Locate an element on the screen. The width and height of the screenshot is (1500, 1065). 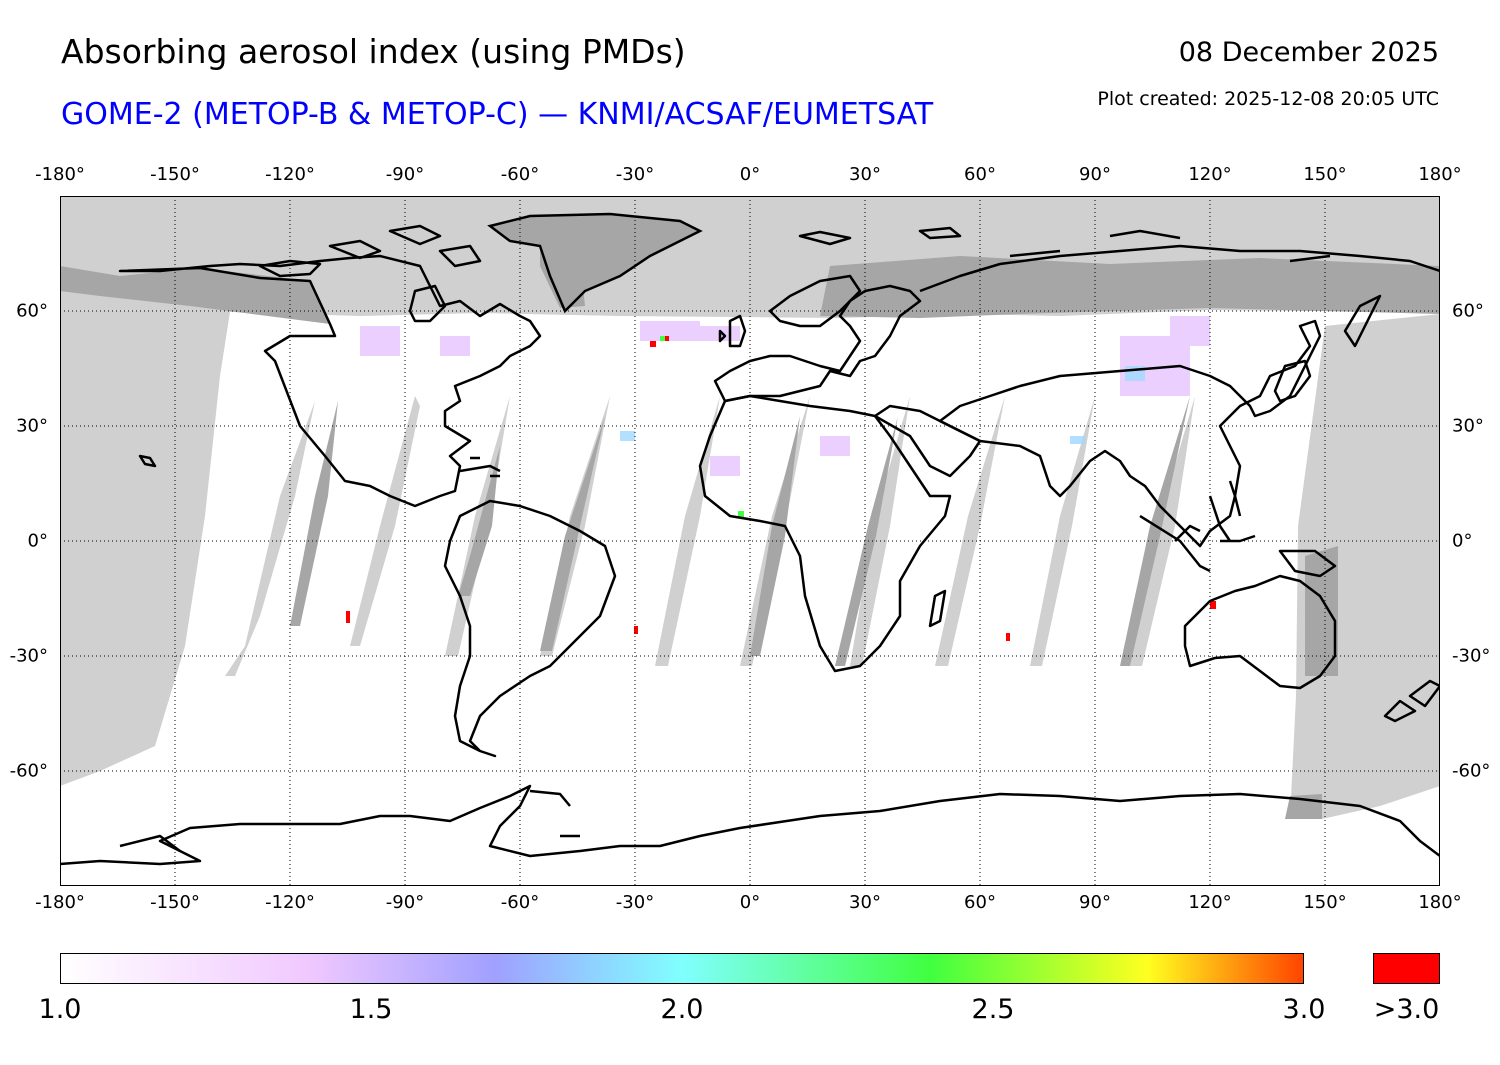
colorbar-over-range-box is located at coordinates (1406, 968).